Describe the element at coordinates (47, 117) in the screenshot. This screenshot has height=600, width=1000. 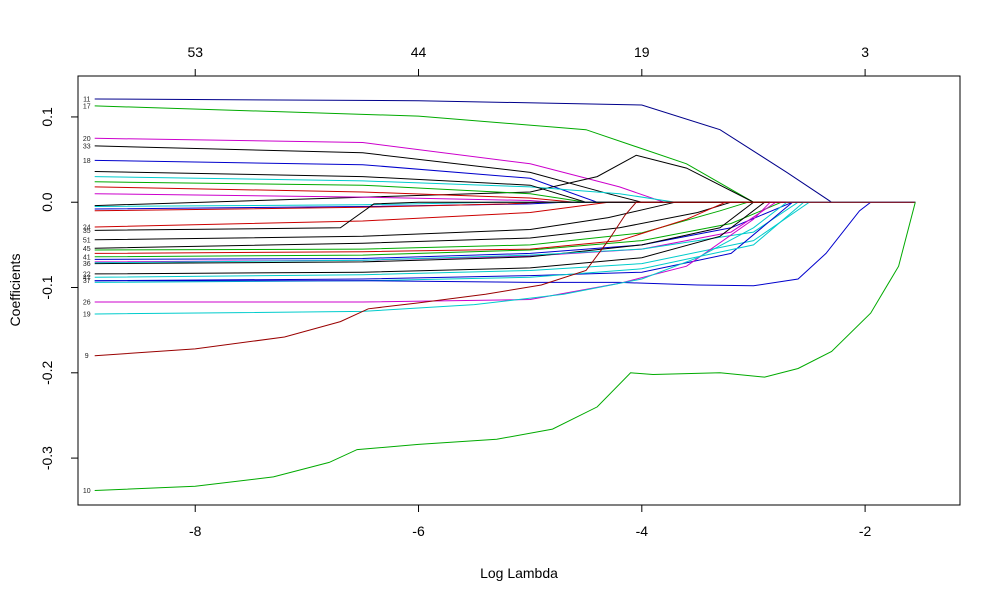
I see `y-tick-label: 0.1` at that location.